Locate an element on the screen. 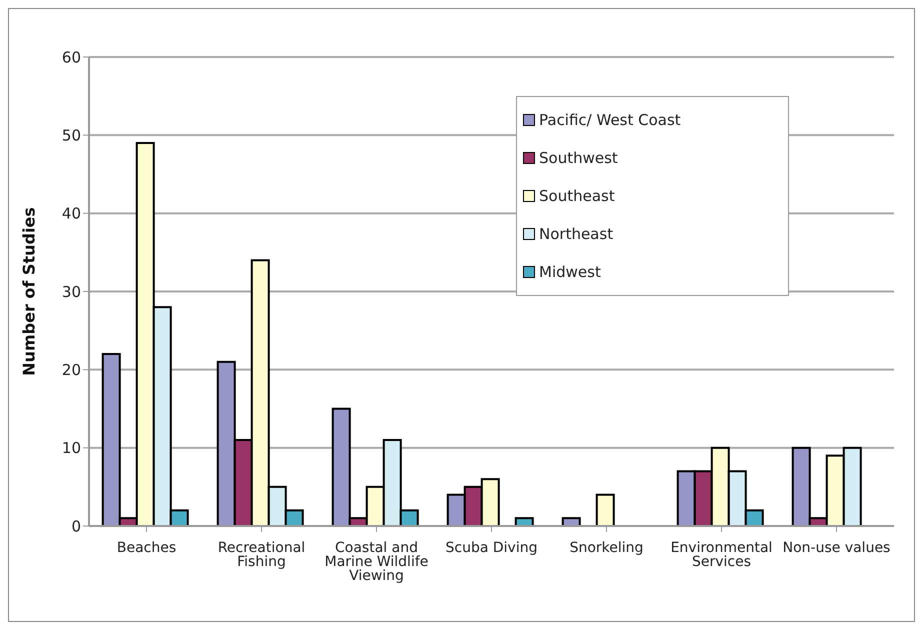 This screenshot has height=630, width=923. y-tick-label: 0 is located at coordinates (76, 526).